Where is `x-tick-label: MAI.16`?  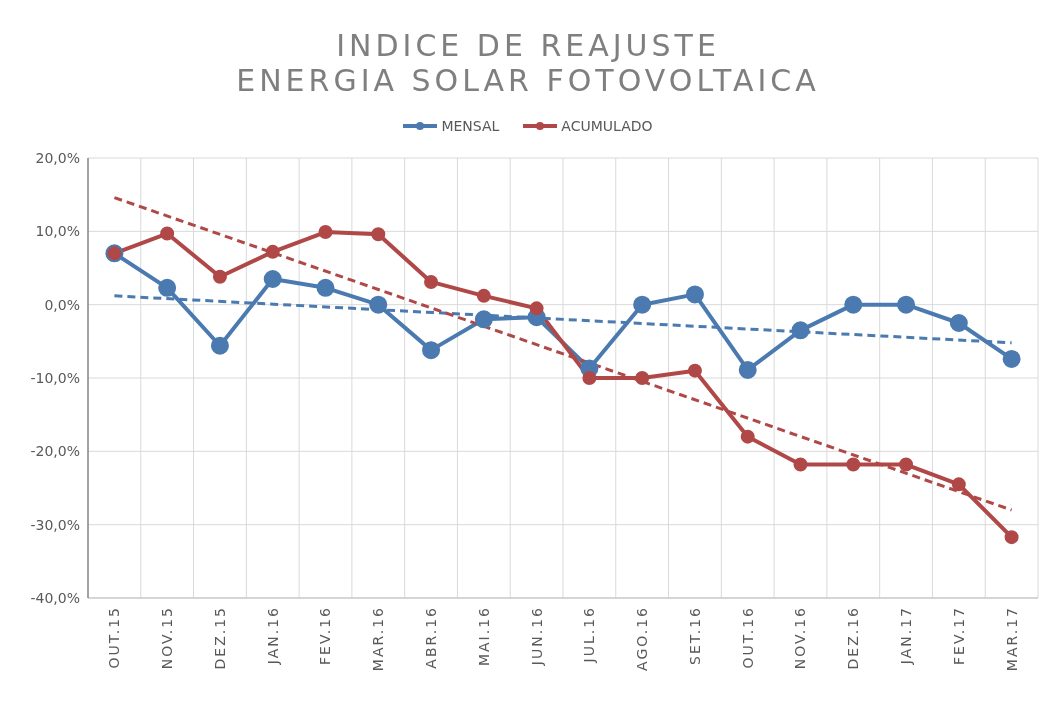
x-tick-label: MAI.16 is located at coordinates (483, 636).